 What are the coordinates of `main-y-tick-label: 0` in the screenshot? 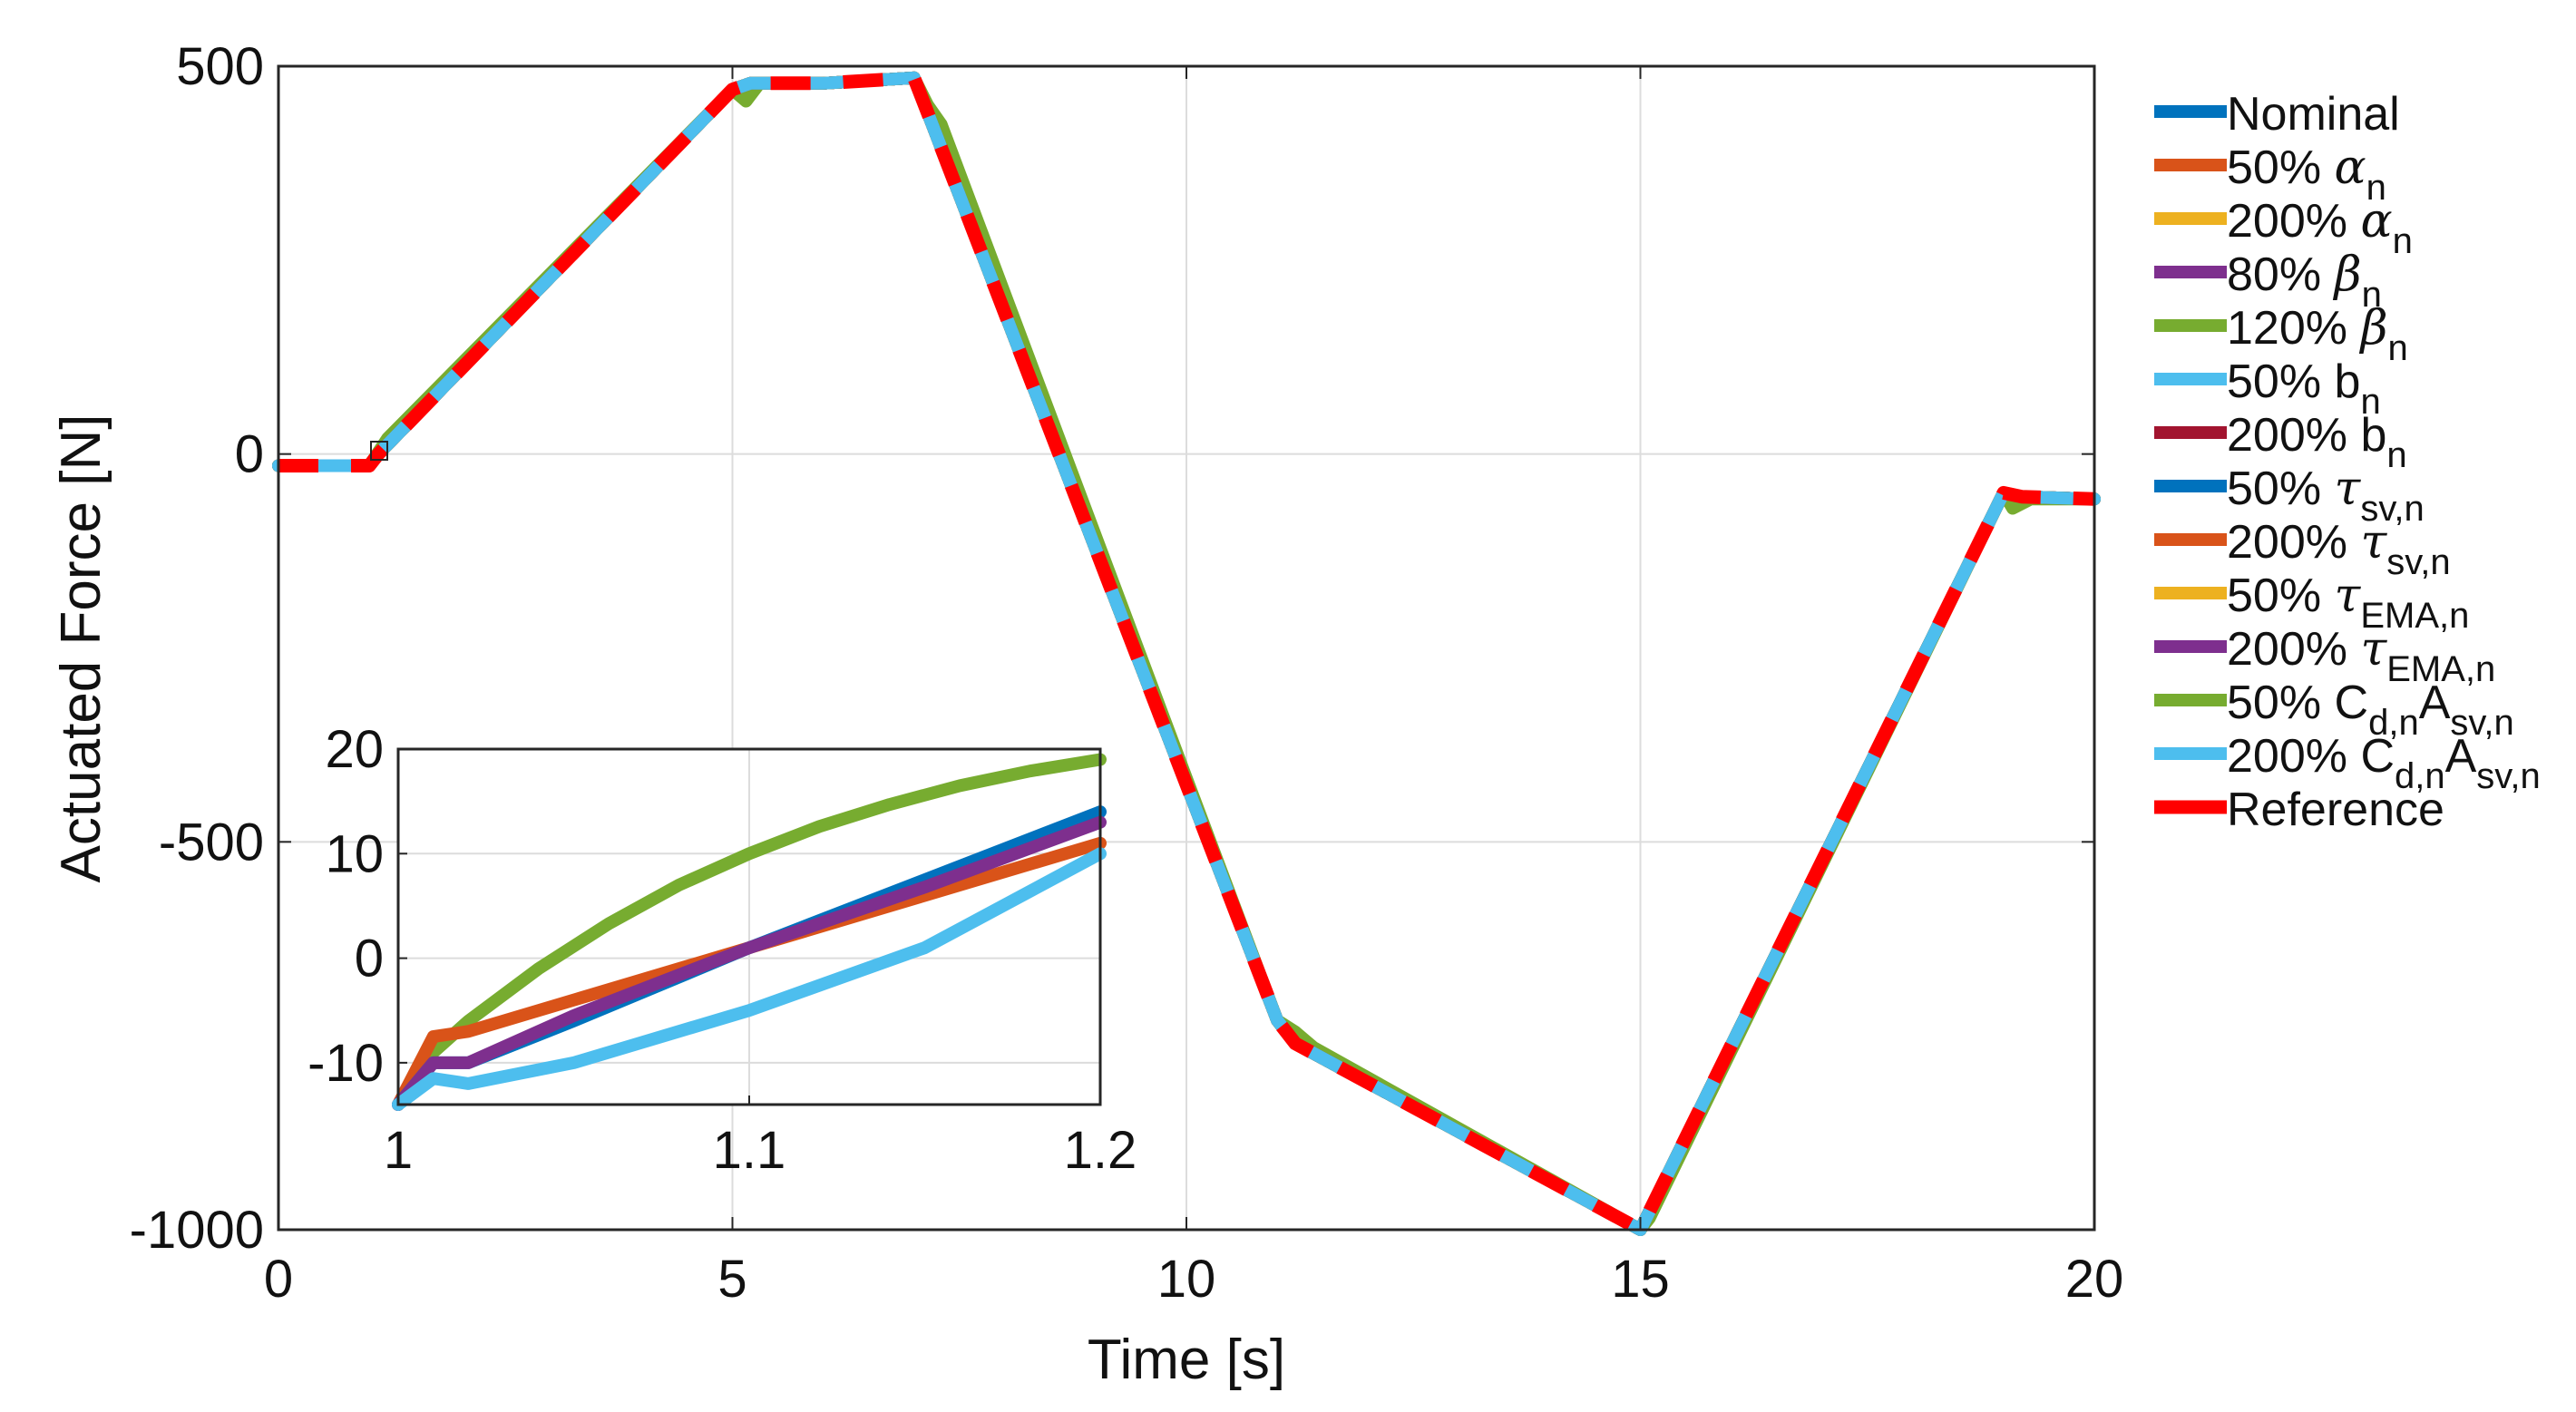 It's located at (249, 454).